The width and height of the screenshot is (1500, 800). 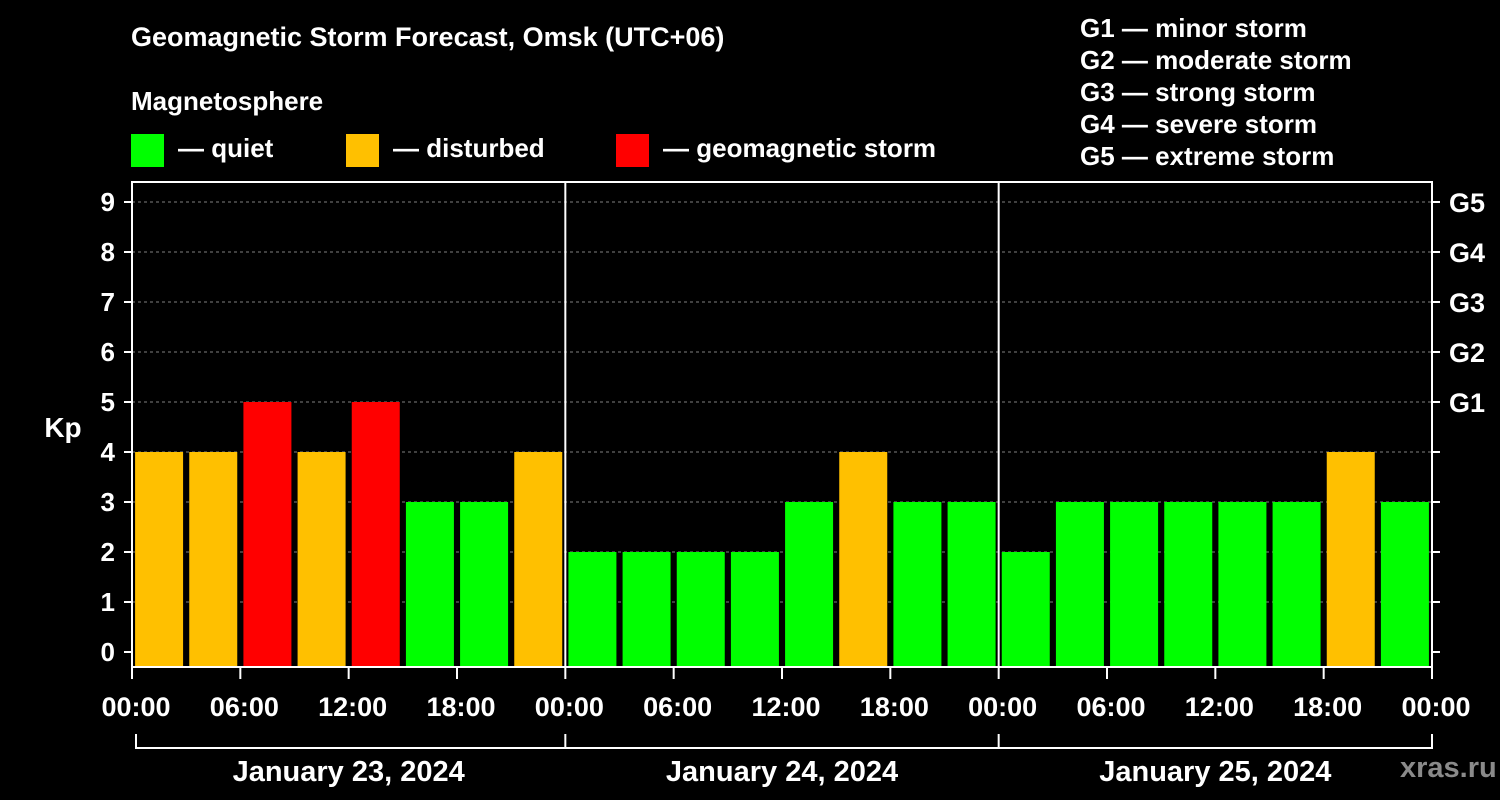 I want to click on storm-level-g5: G5 — extreme storm, so click(x=1207, y=156).